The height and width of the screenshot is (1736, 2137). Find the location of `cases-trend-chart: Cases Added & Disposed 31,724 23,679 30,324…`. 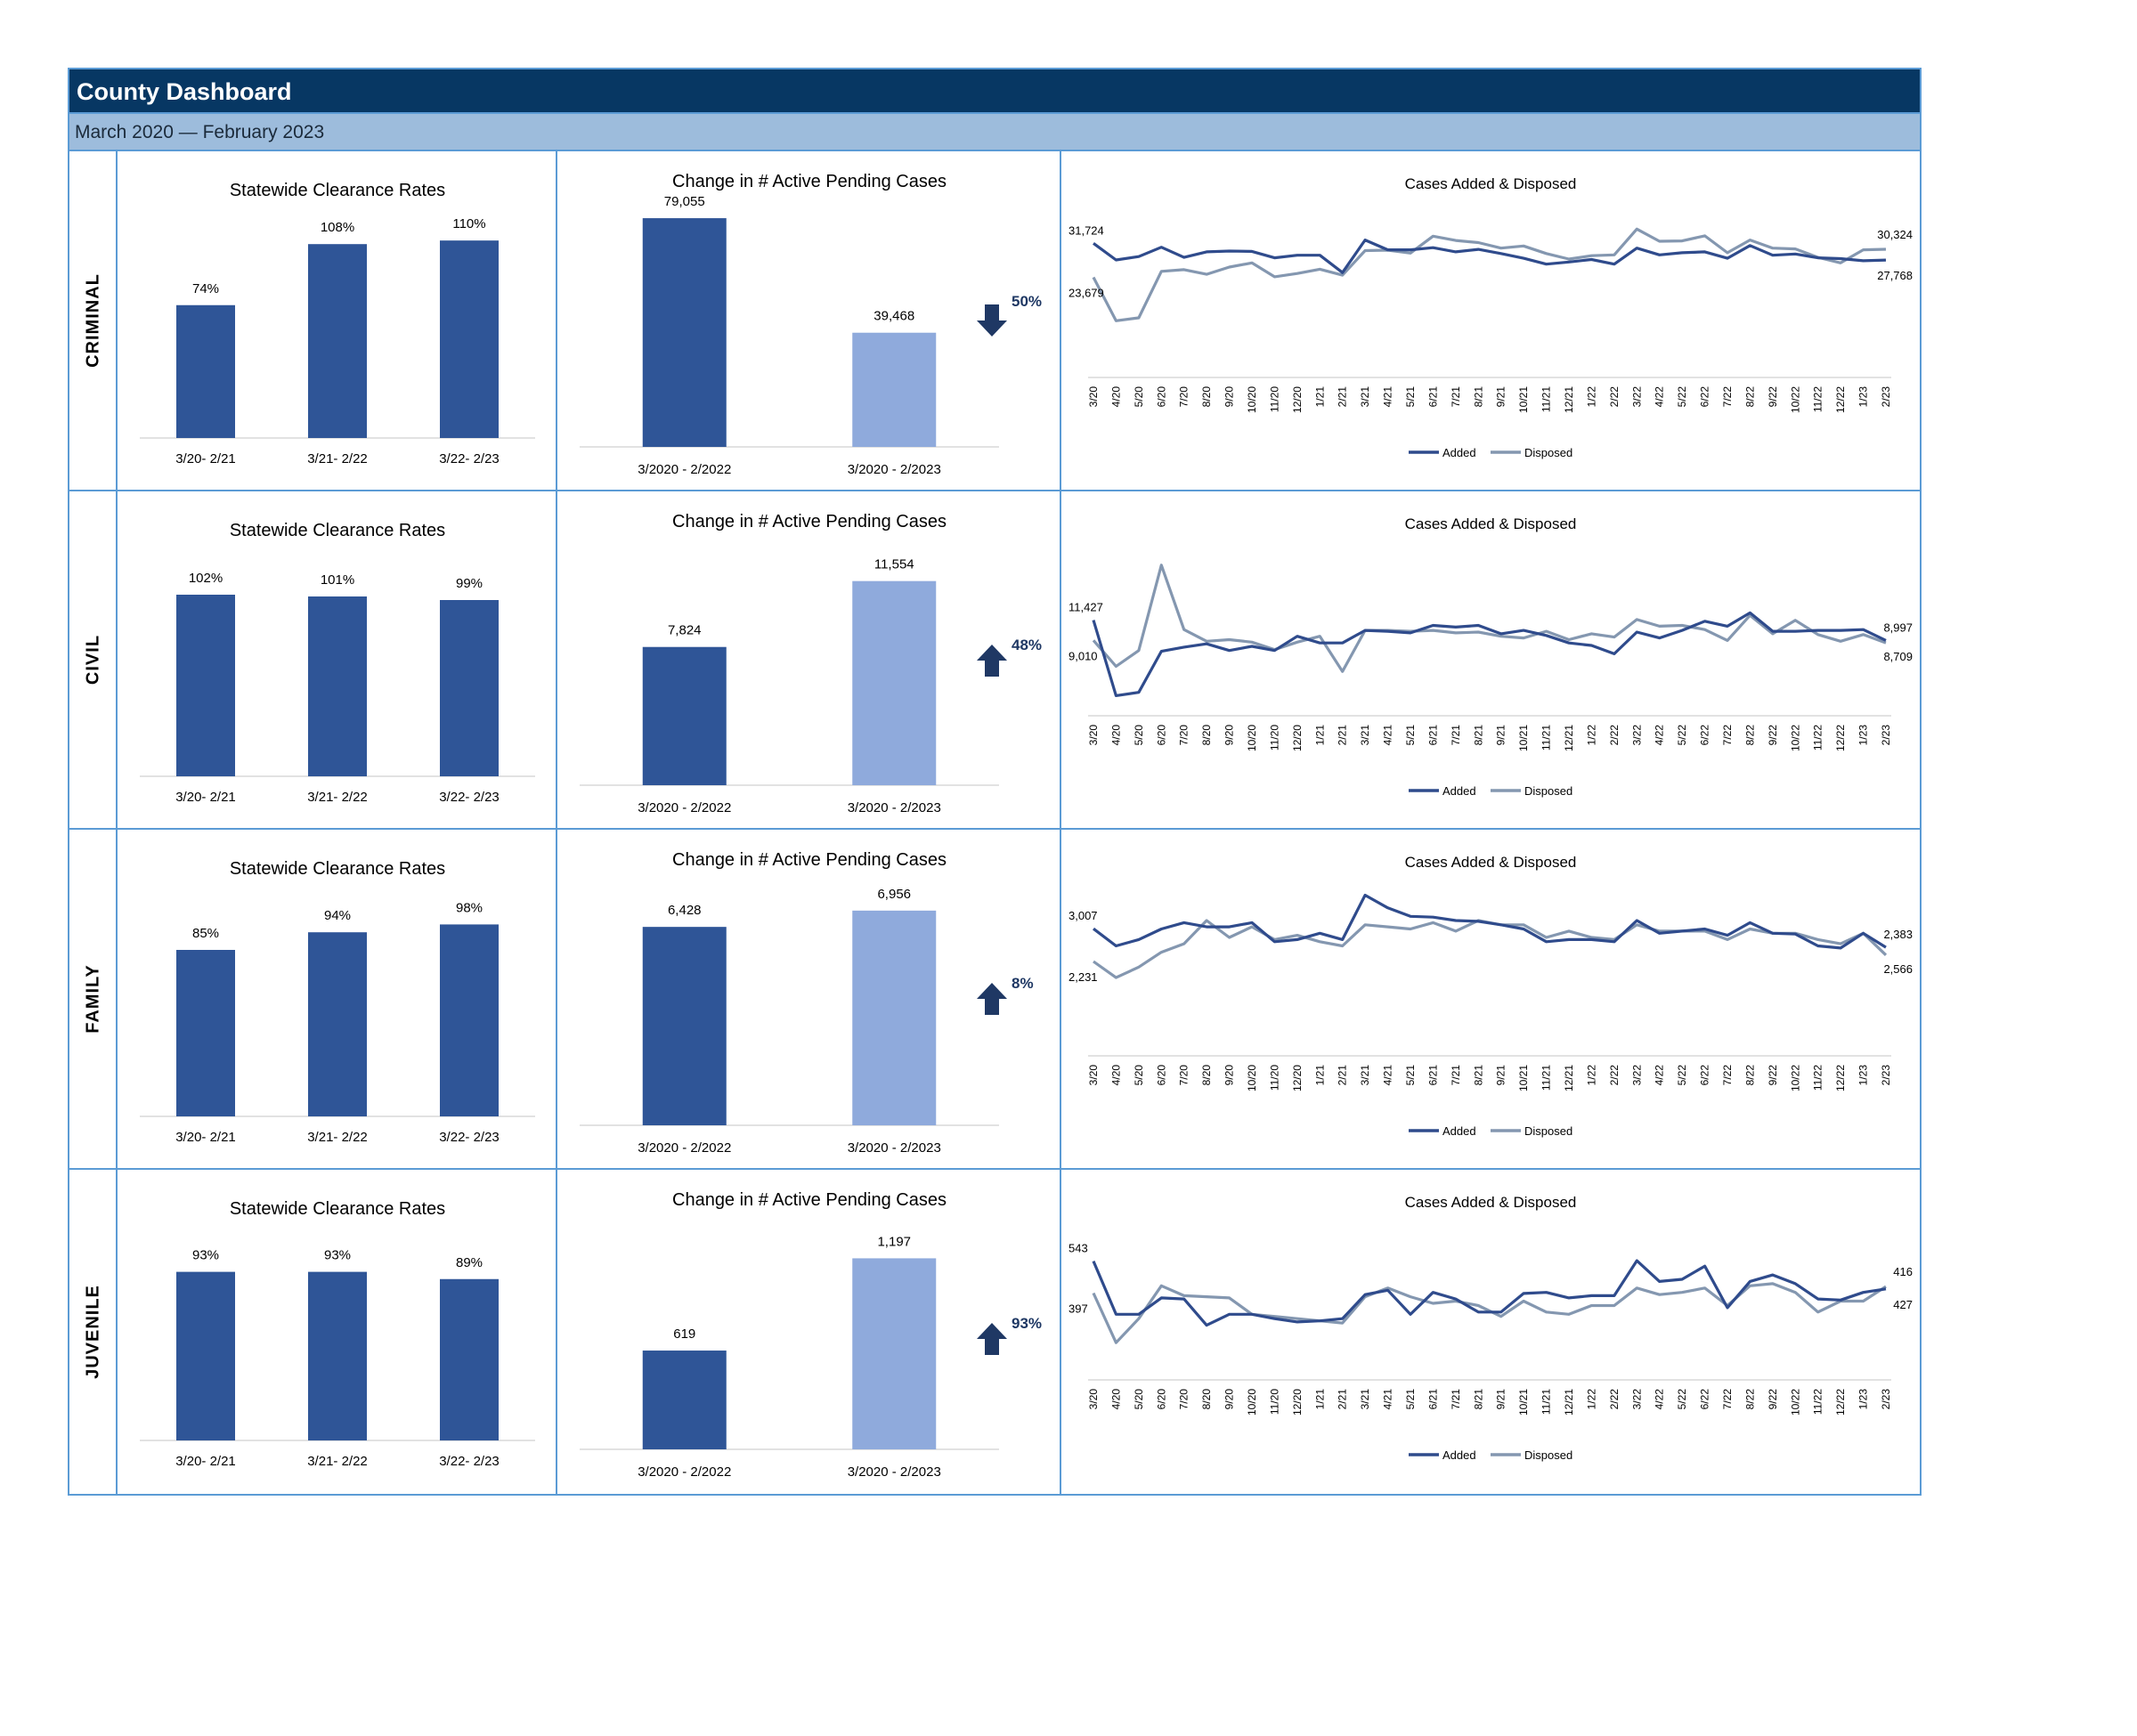

cases-trend-chart: Cases Added & Disposed 31,724 23,679 30,324… is located at coordinates (1490, 320).